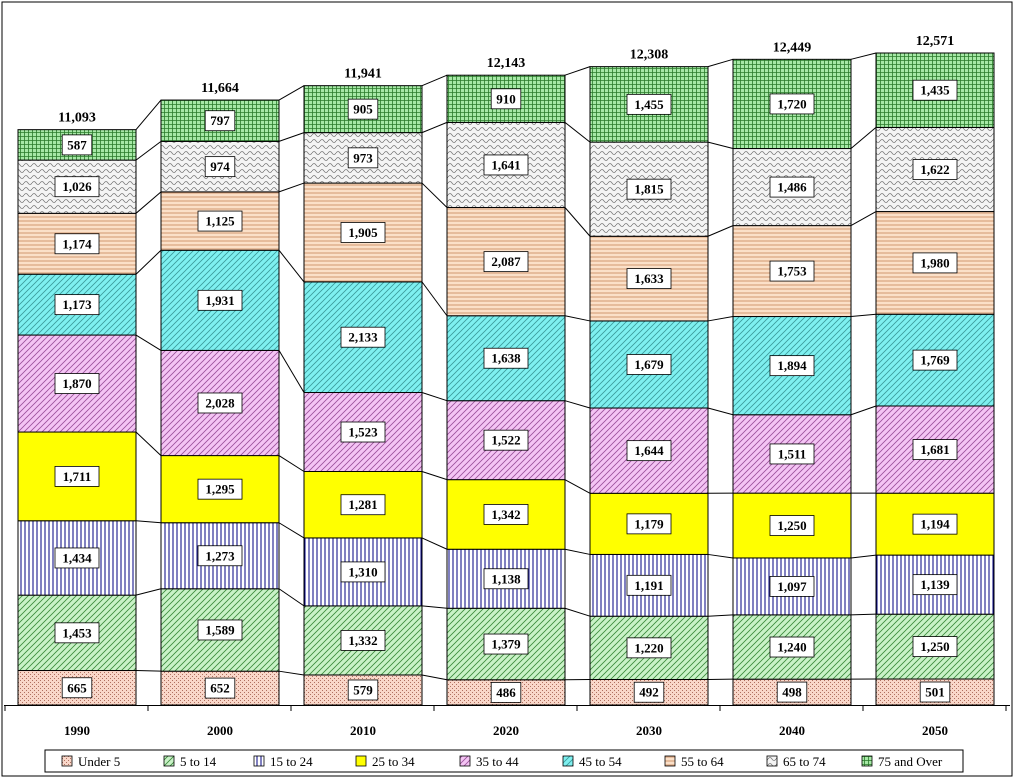  Describe the element at coordinates (935, 692) in the screenshot. I see `data-label-under-5-2050: 501` at that location.